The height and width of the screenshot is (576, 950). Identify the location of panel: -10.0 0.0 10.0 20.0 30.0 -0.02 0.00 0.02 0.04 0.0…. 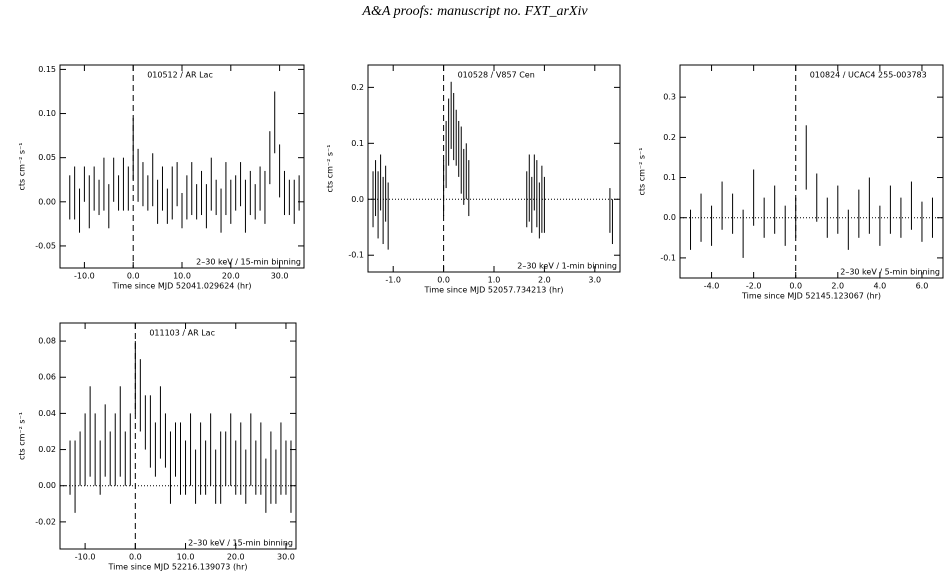
(157, 447).